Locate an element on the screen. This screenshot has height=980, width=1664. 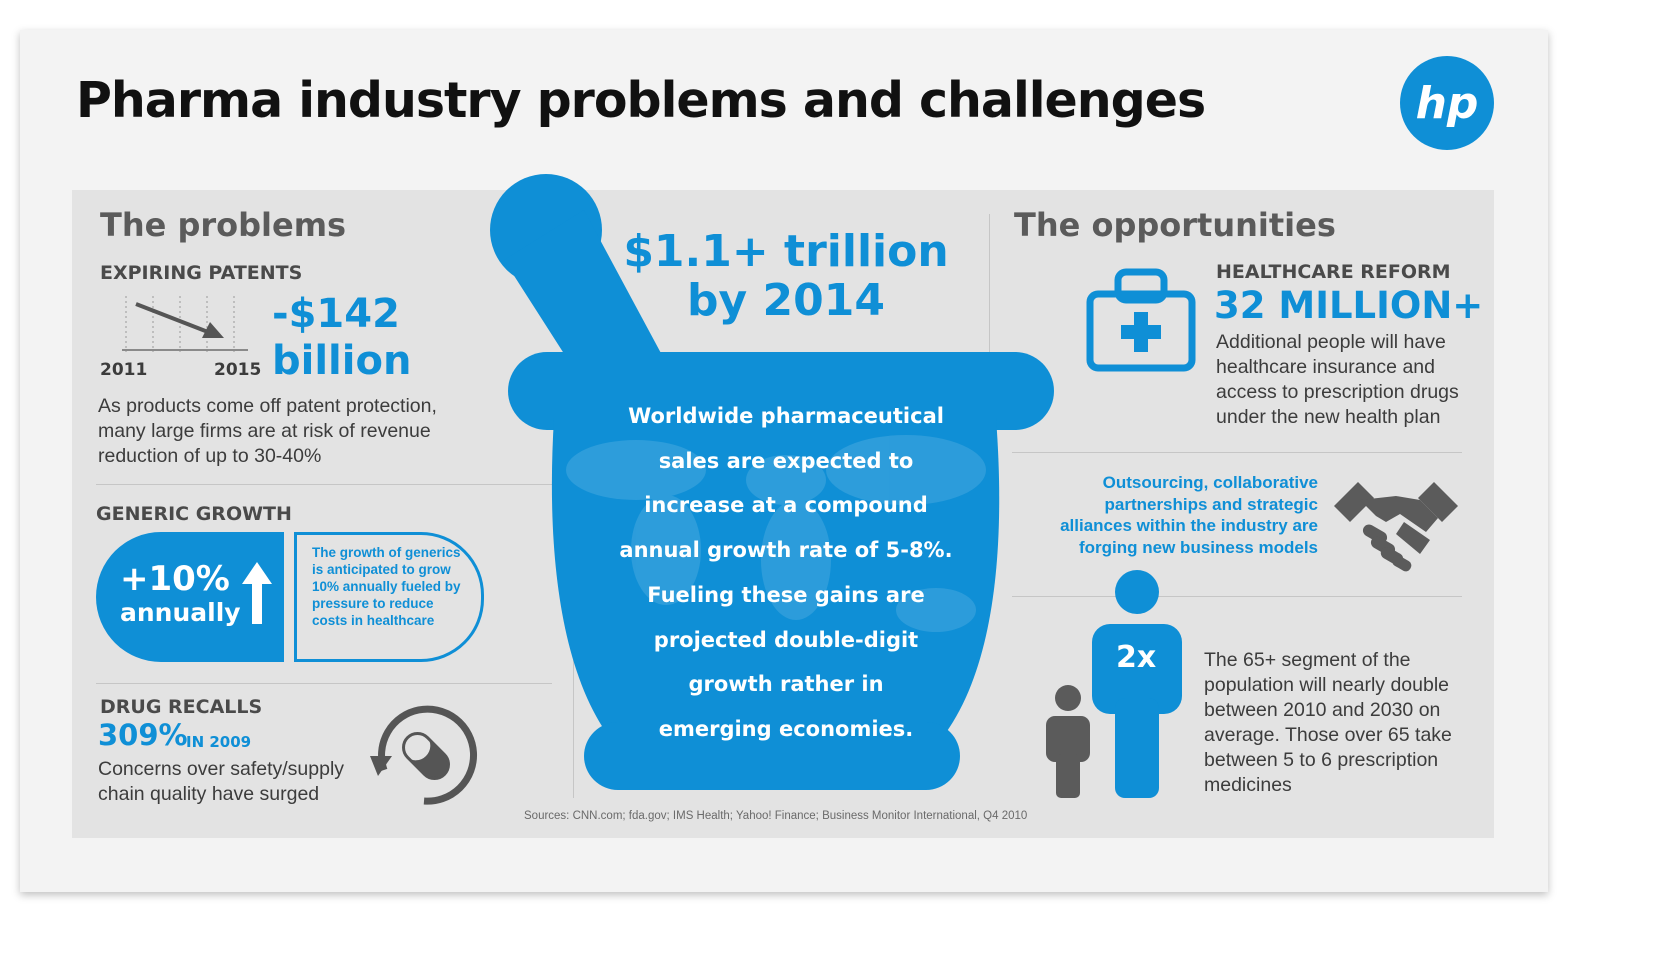
recalls-value: 309% is located at coordinates (143, 735).